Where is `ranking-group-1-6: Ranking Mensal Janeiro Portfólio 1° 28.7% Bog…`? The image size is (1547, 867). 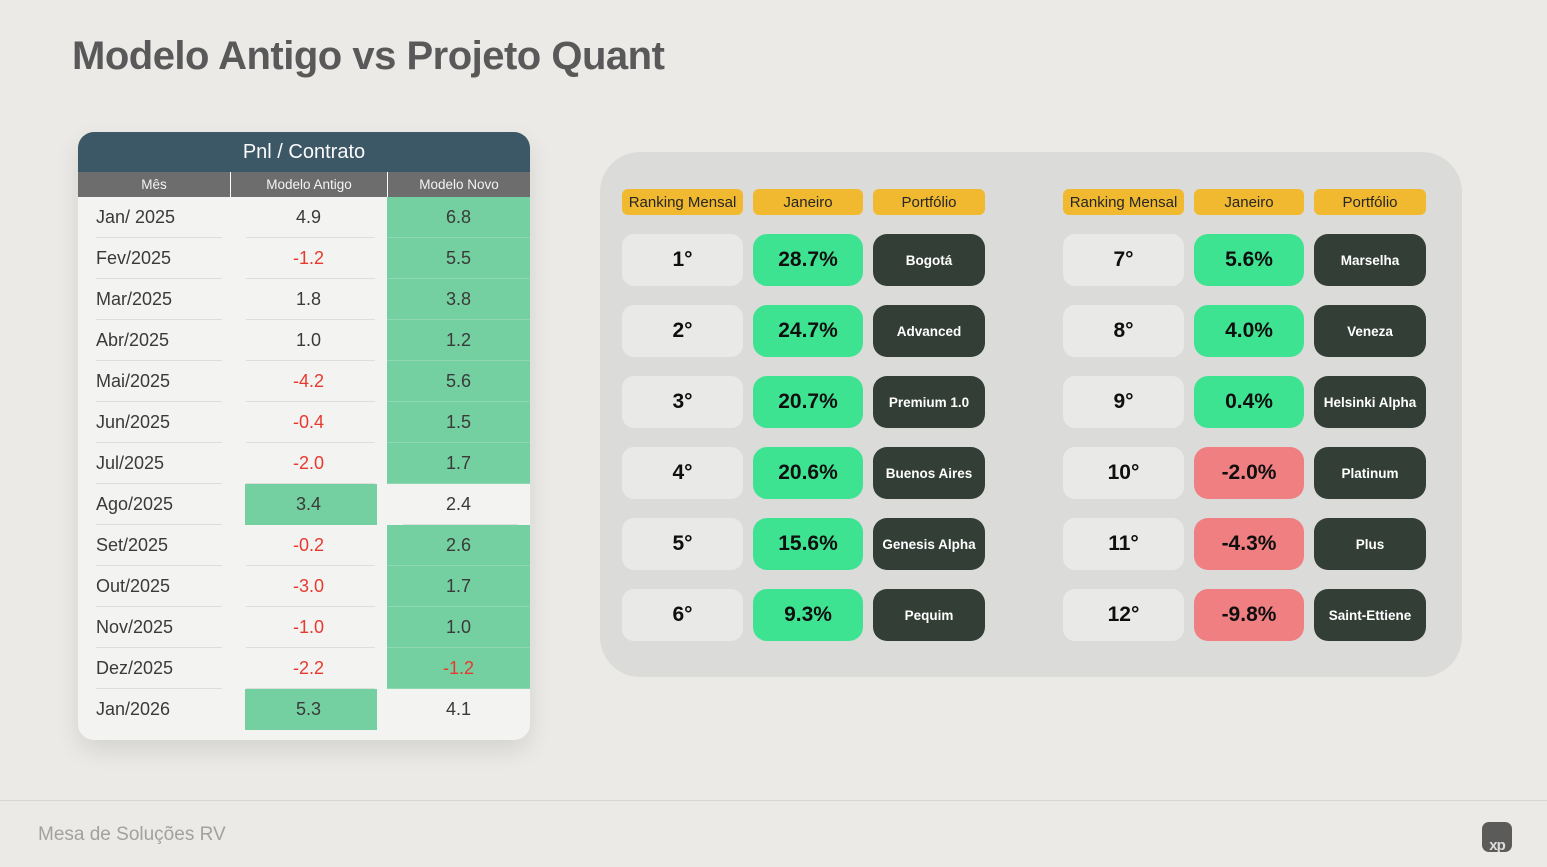
ranking-group-1-6: Ranking Mensal Janeiro Portfólio 1° 28.7% Bog… is located at coordinates (803, 433).